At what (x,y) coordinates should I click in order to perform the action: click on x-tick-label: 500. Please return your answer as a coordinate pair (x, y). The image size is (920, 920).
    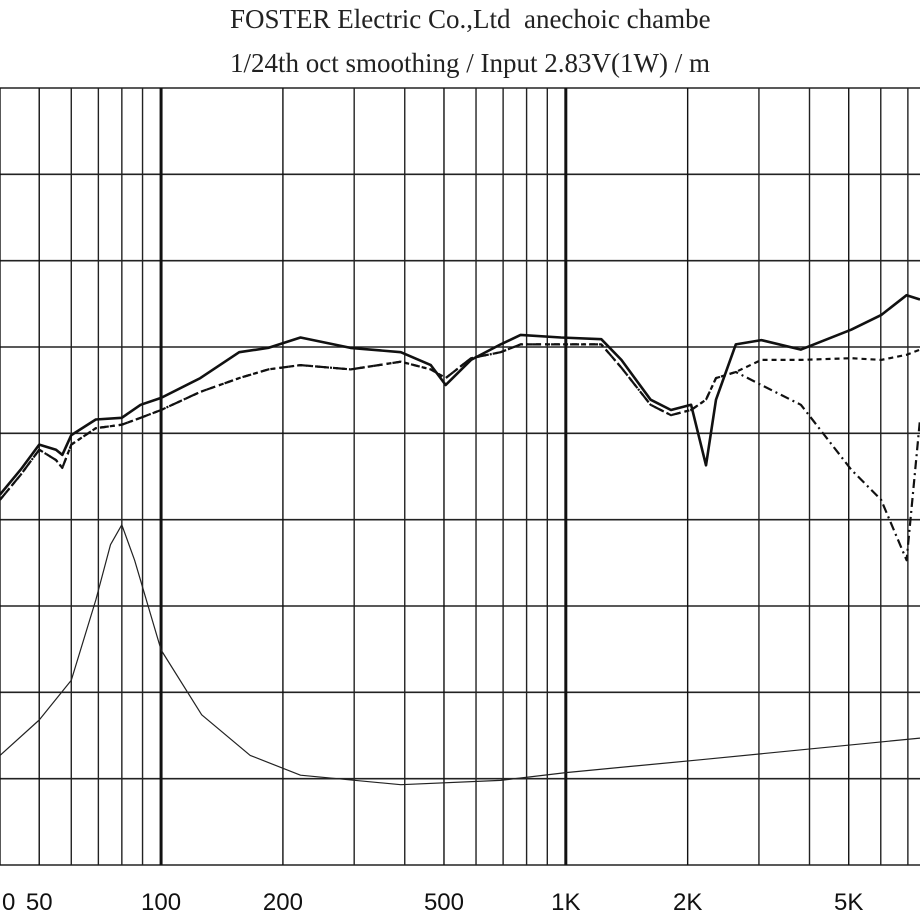
    Looking at the image, I should click on (444, 902).